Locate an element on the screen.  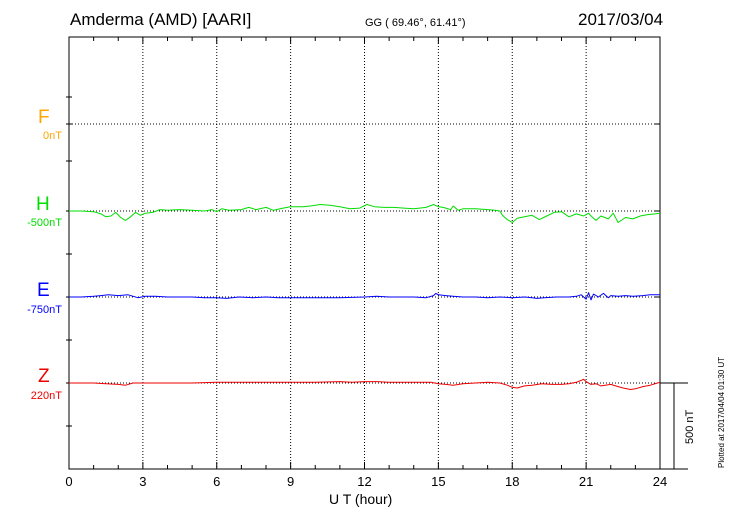
series-h-name: H is located at coordinates (43, 204).